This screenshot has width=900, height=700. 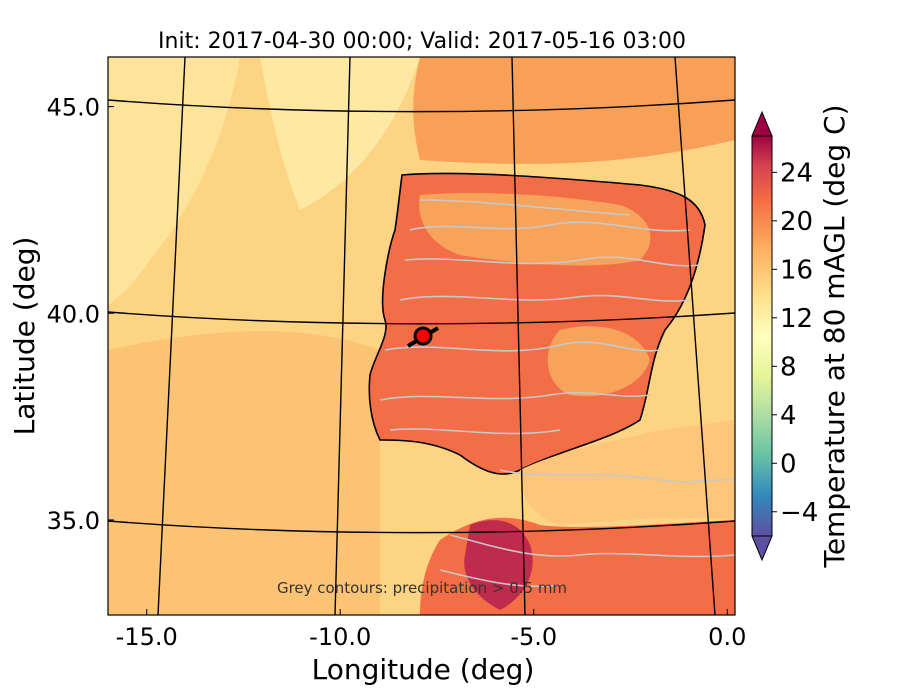 What do you see at coordinates (533, 637) in the screenshot?
I see `x-tick-label: -5.0` at bounding box center [533, 637].